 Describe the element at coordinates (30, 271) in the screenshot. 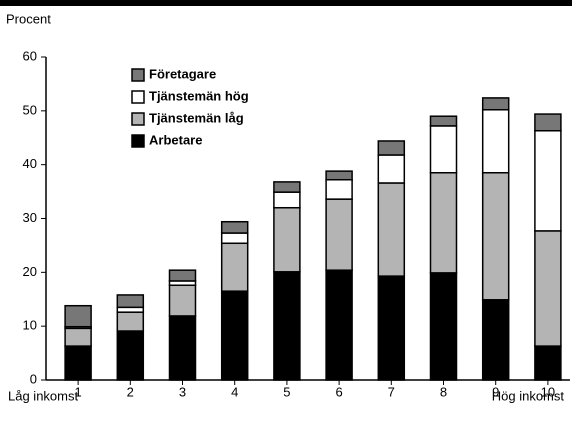

I see `y-tick-label: 20` at that location.